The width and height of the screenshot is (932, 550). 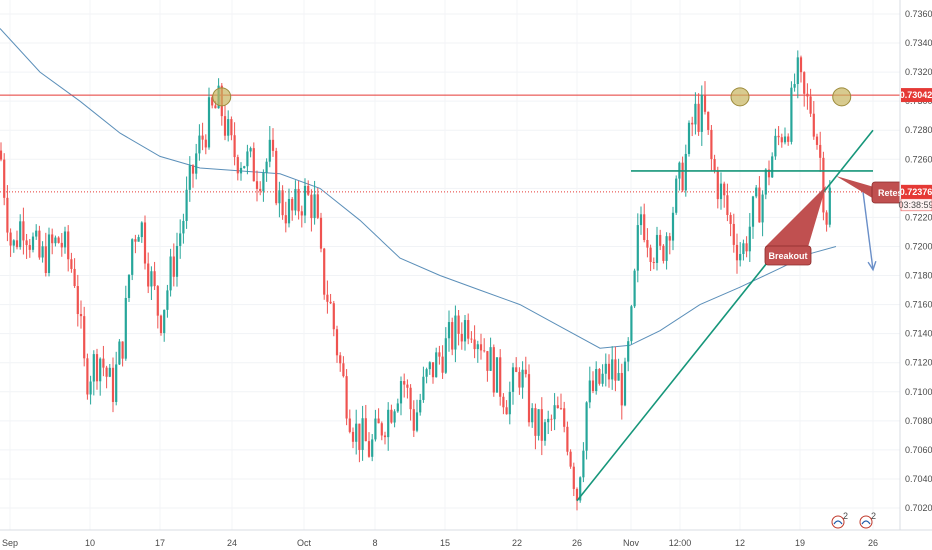 What do you see at coordinates (445, 543) in the screenshot?
I see `x-tick-label: 15` at bounding box center [445, 543].